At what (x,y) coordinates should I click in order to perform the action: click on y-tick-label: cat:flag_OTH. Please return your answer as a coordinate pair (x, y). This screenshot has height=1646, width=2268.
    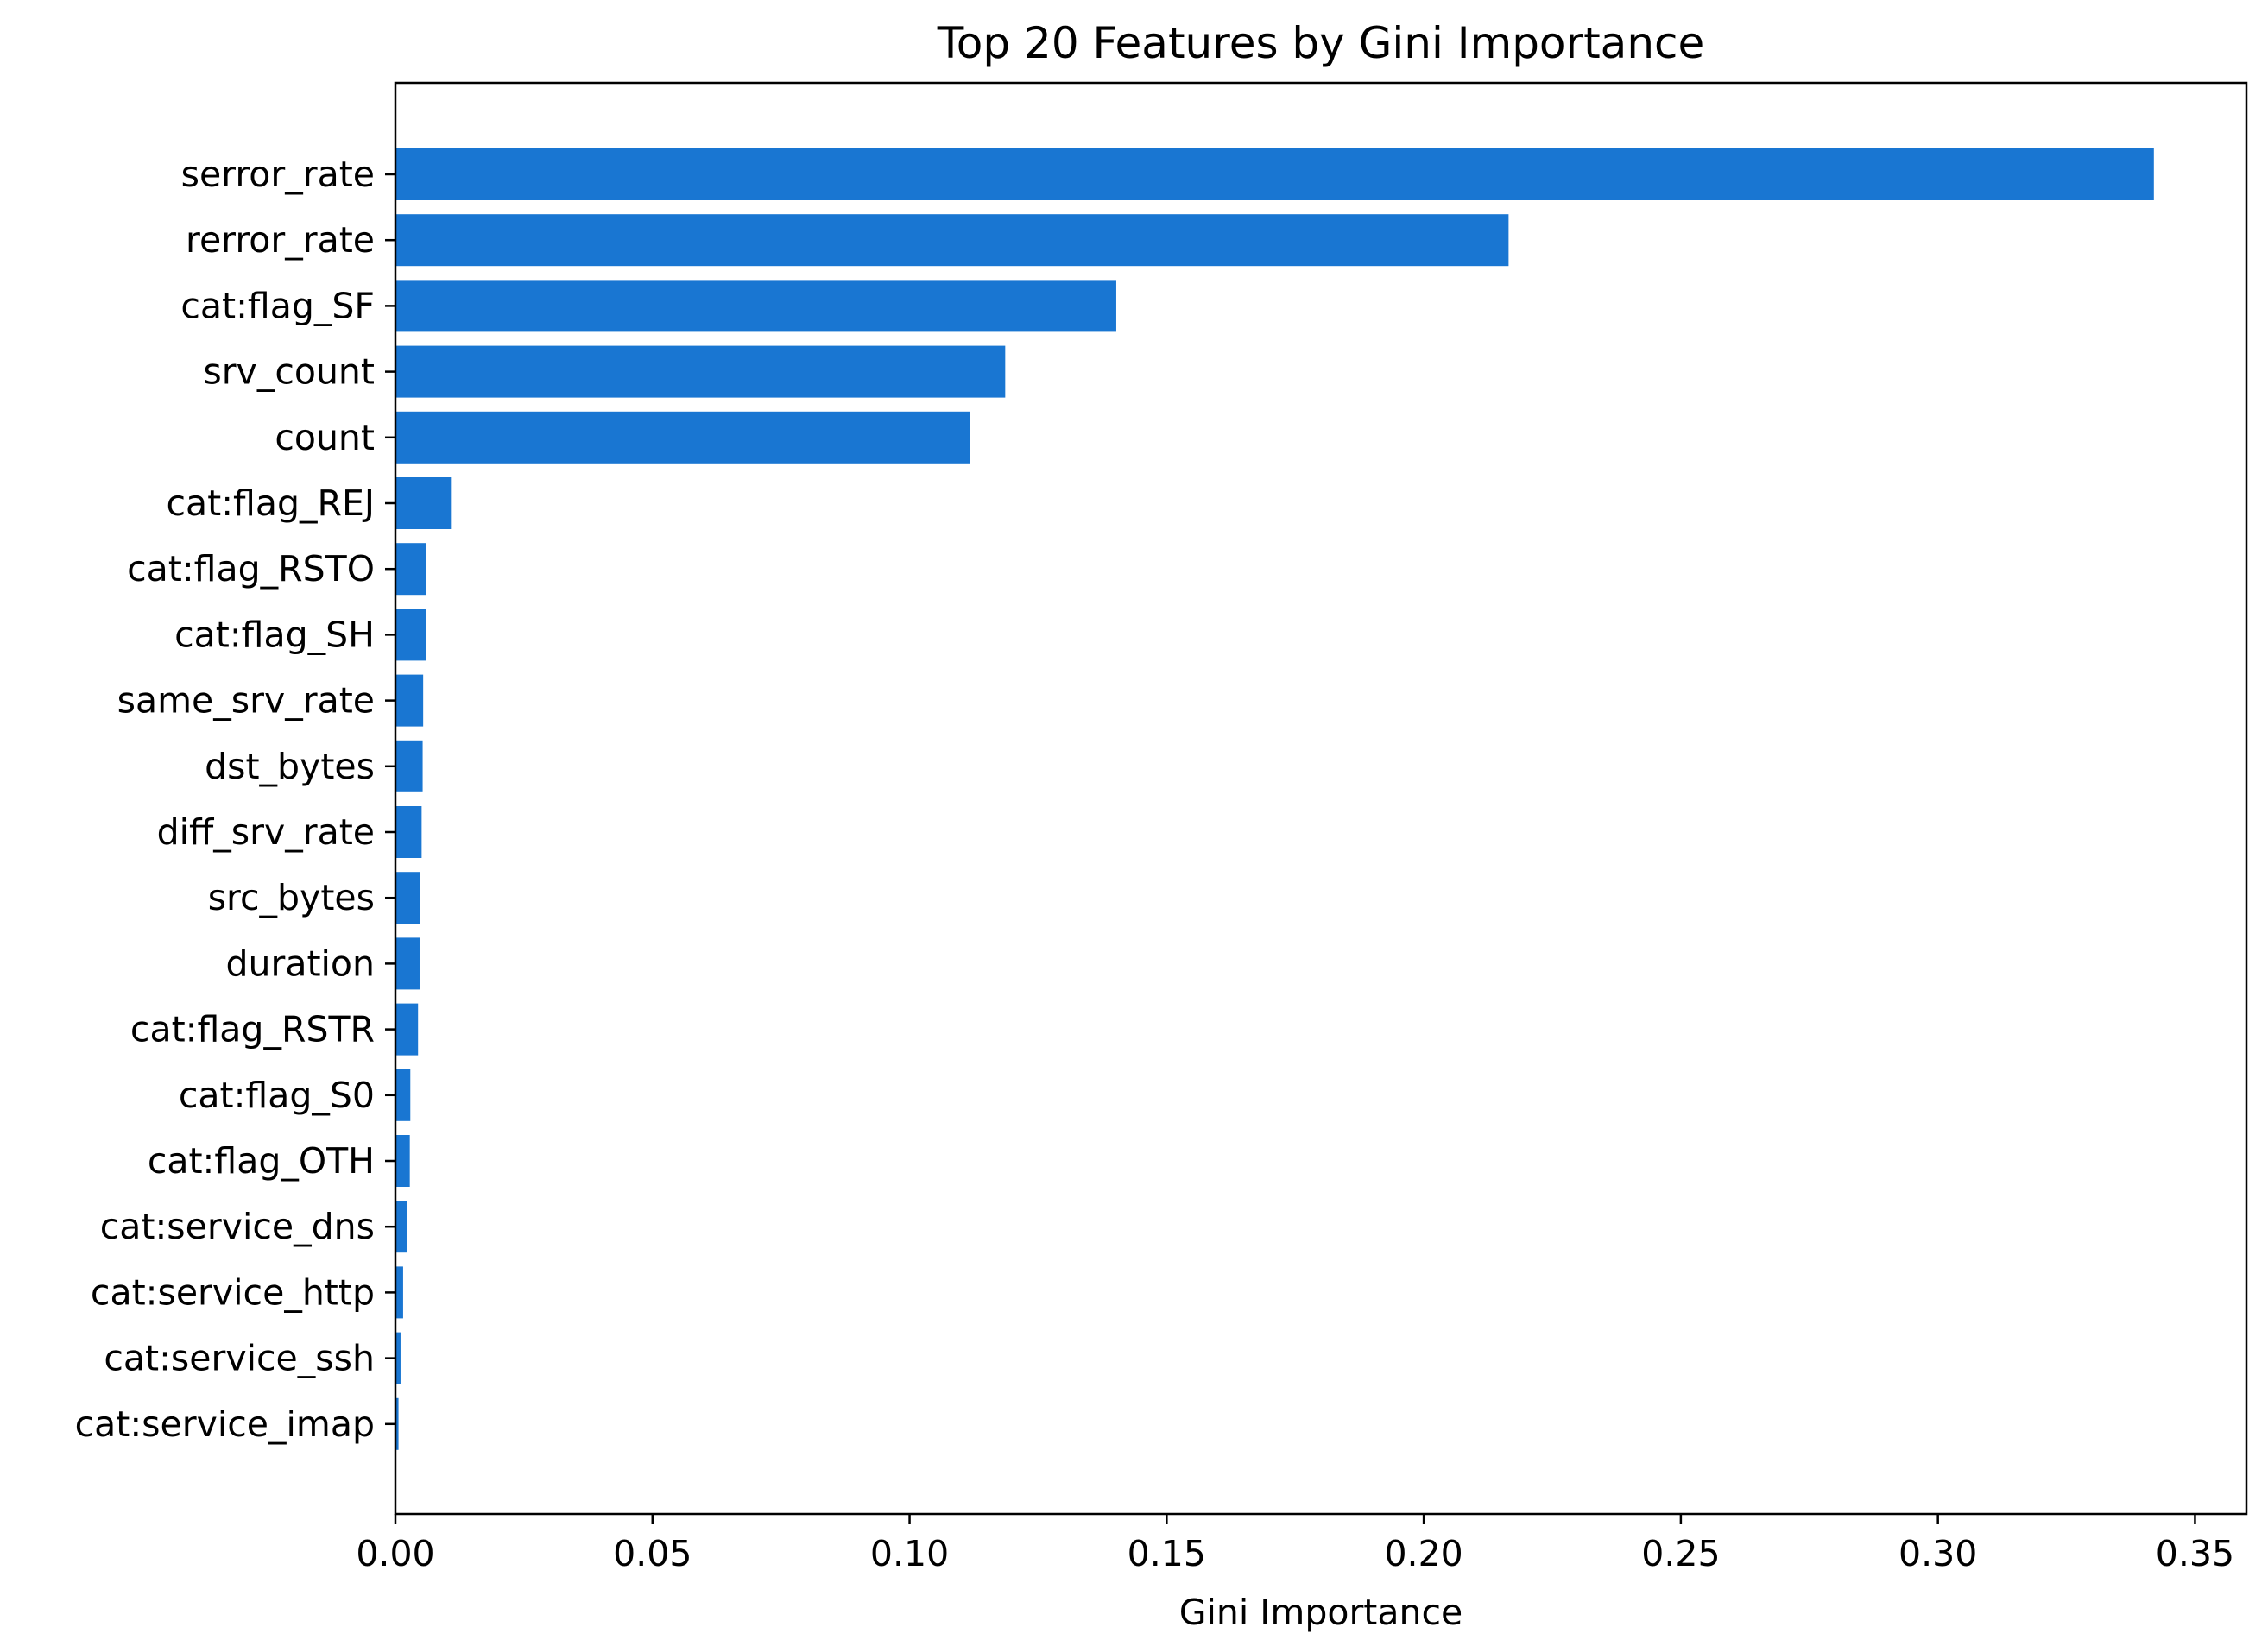
    Looking at the image, I should click on (261, 1161).